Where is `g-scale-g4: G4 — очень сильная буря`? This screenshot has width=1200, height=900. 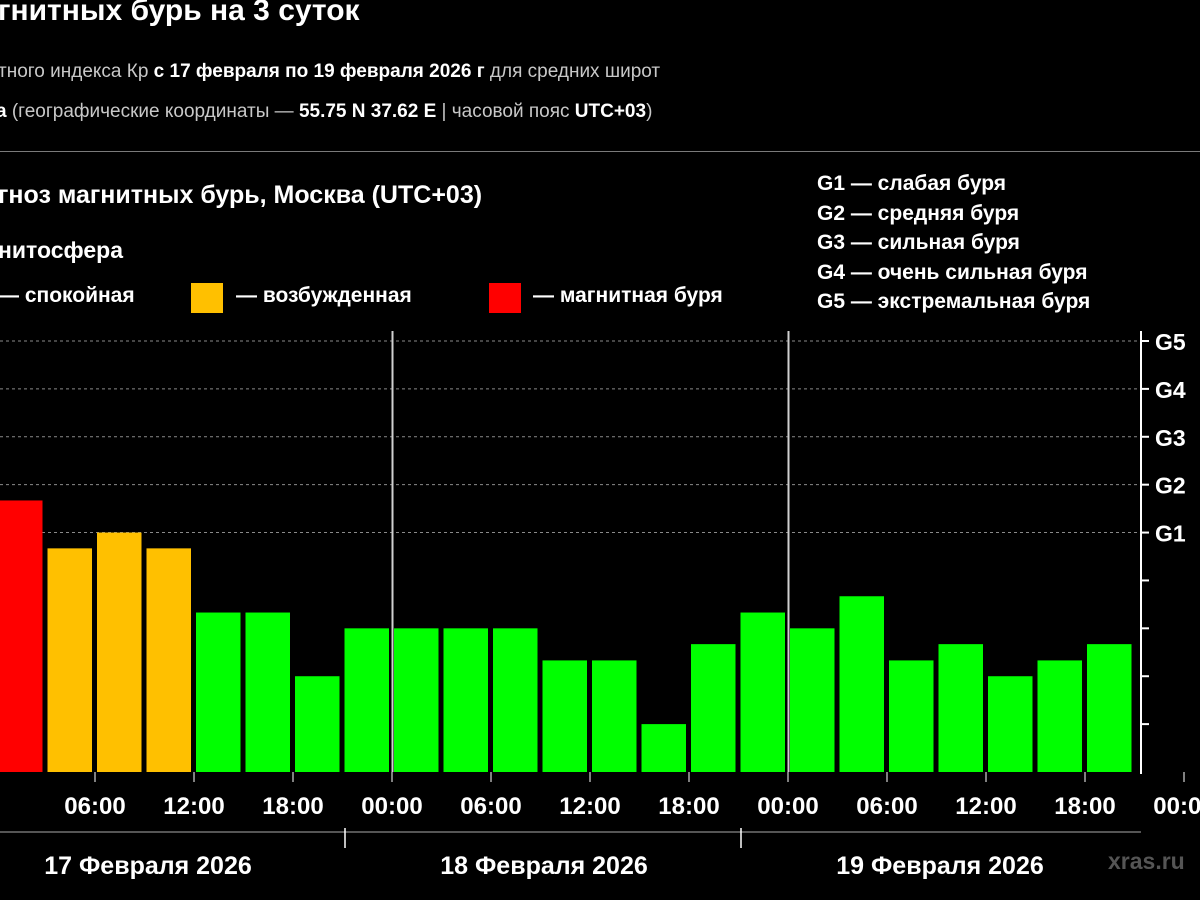 g-scale-g4: G4 — очень сильная буря is located at coordinates (952, 272).